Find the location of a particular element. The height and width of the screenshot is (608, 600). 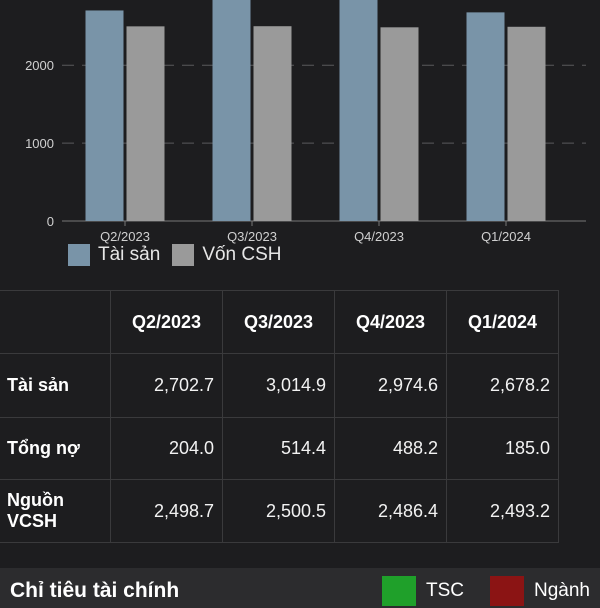

table-row: Tổng nợ 204.0 514.4 488.2 185.0 is located at coordinates (279, 448).